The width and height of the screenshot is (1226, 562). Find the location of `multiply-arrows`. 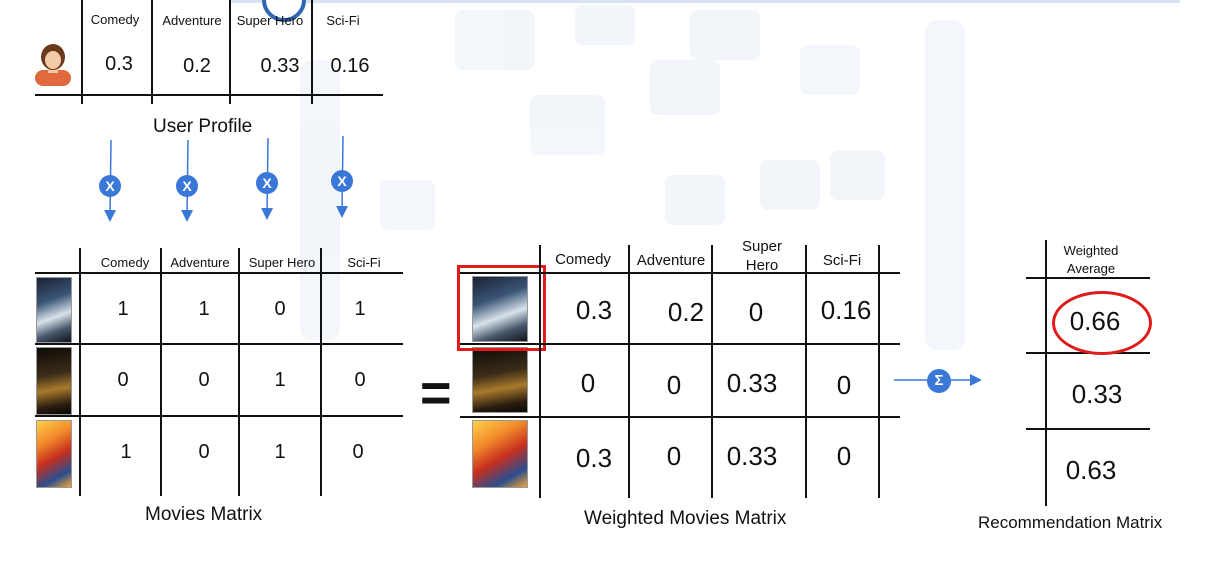

multiply-arrows is located at coordinates (226, 178).